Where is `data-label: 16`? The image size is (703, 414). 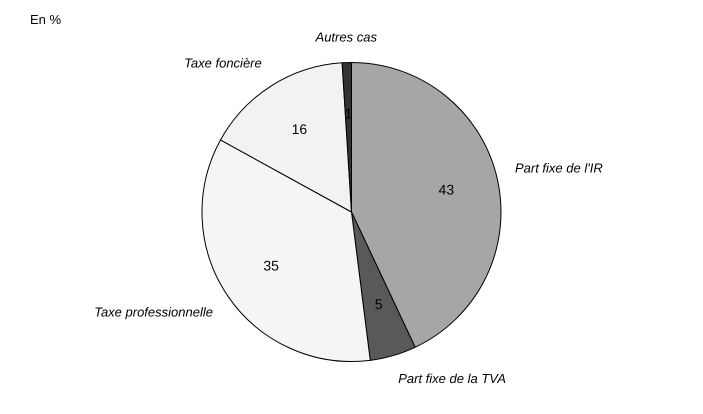 data-label: 16 is located at coordinates (300, 128).